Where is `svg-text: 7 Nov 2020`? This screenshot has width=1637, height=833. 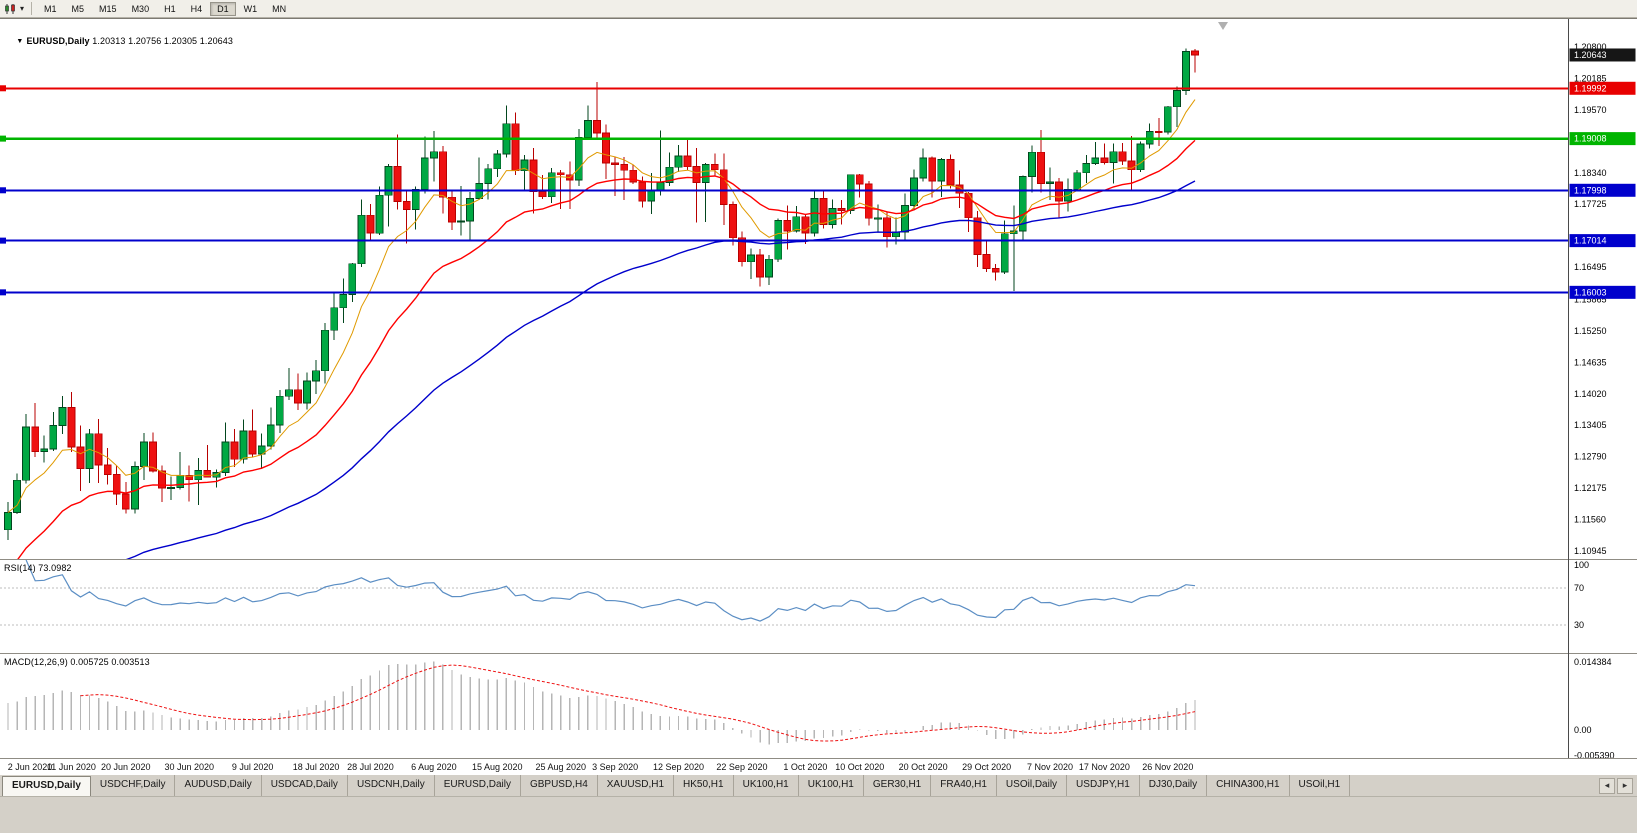 svg-text: 7 Nov 2020 is located at coordinates (1050, 767).